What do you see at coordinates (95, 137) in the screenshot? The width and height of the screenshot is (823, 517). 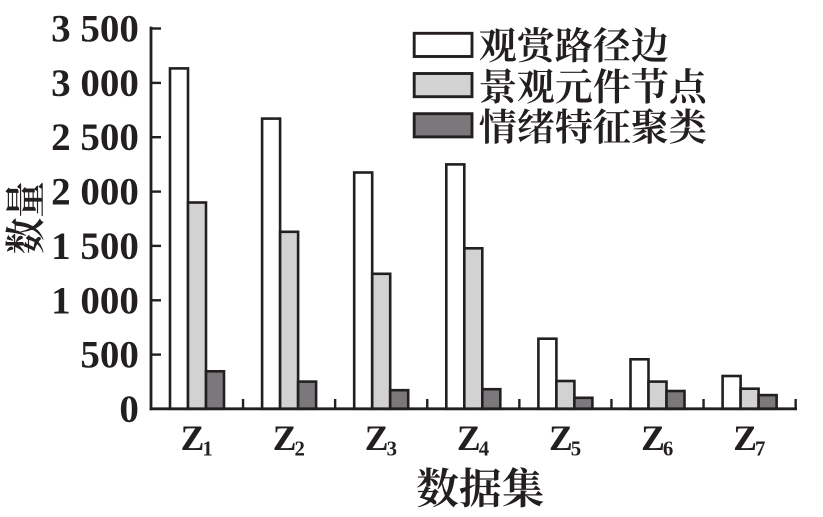 I see `svg-text: 2 500` at bounding box center [95, 137].